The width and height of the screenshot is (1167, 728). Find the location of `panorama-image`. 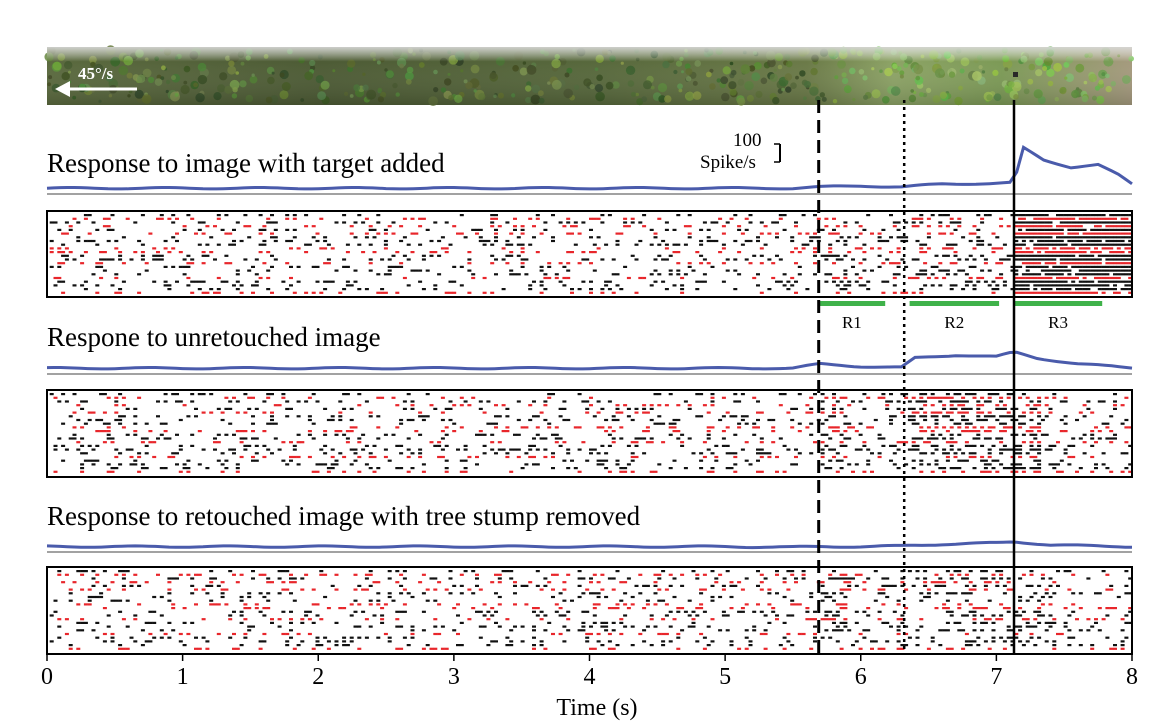

panorama-image is located at coordinates (589, 75).